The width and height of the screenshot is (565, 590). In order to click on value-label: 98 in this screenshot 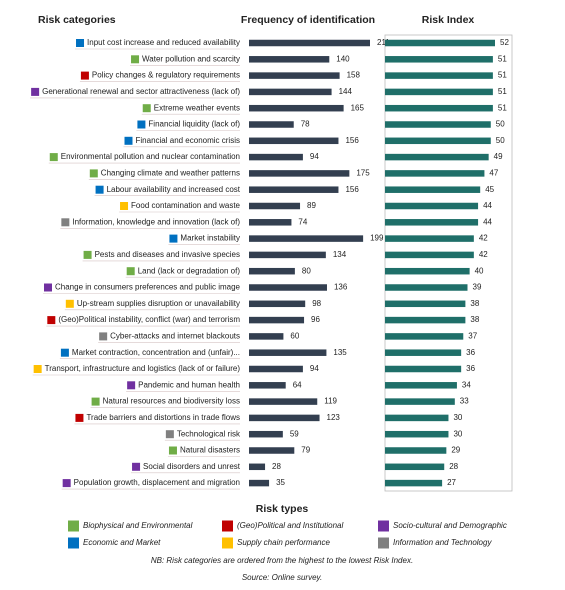, I will do `click(316, 303)`.